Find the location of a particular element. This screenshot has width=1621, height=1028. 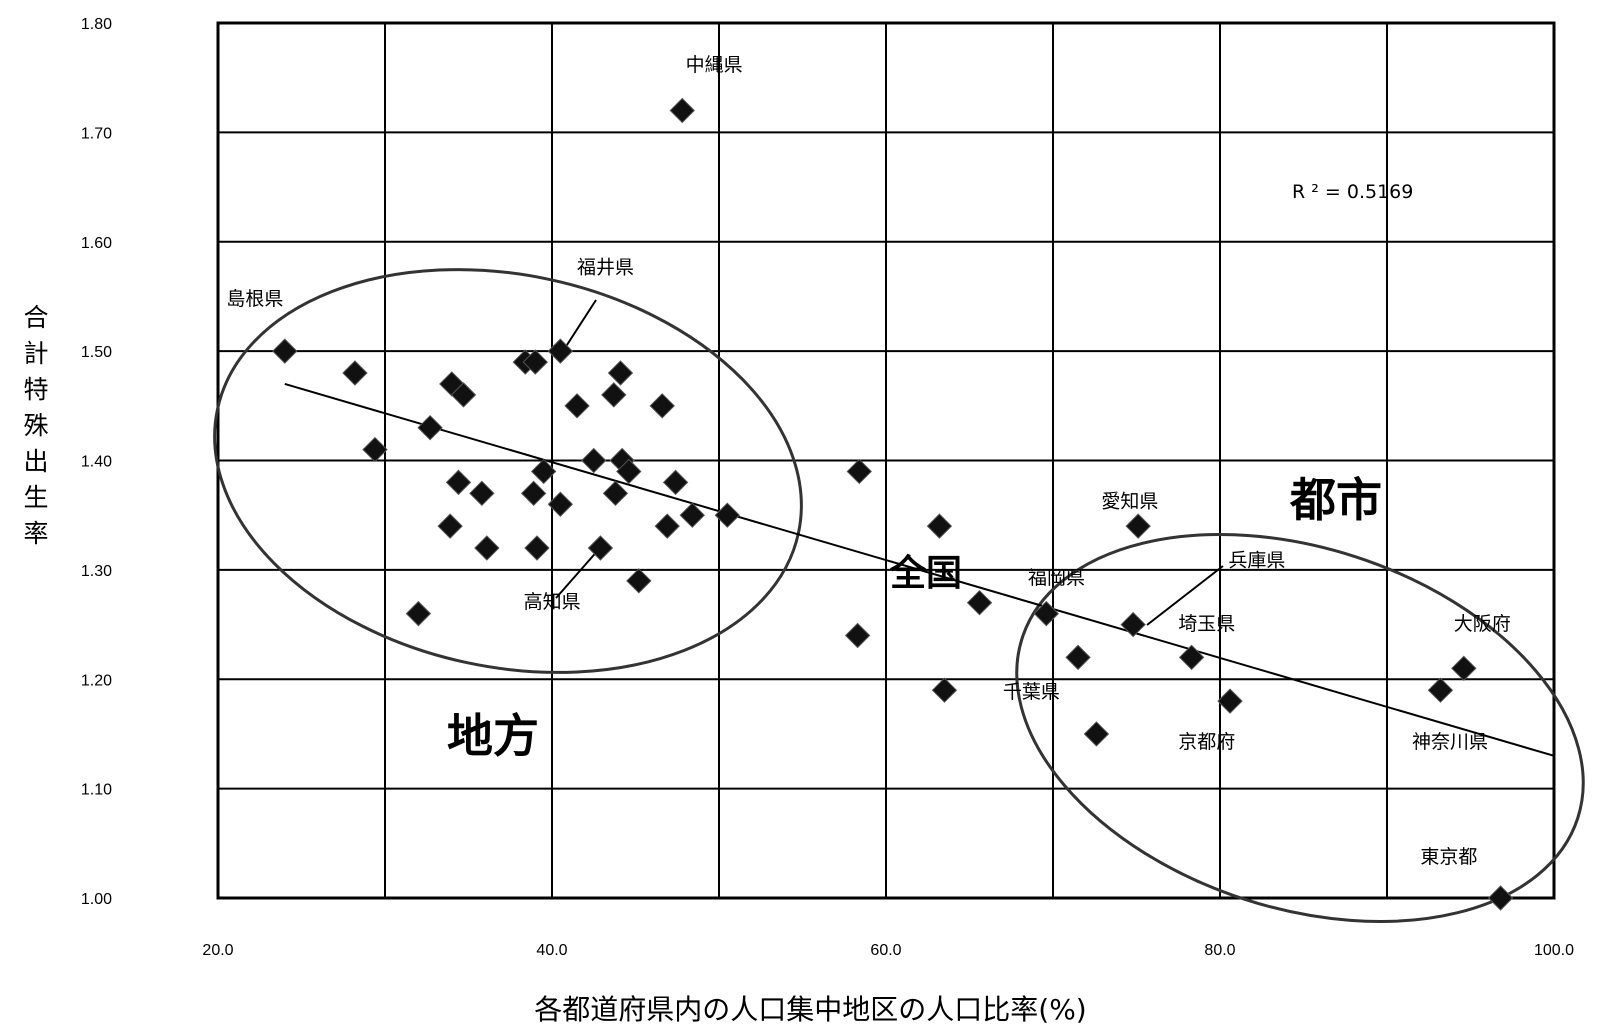

y-tick-label: 1.00 is located at coordinates (96, 899).